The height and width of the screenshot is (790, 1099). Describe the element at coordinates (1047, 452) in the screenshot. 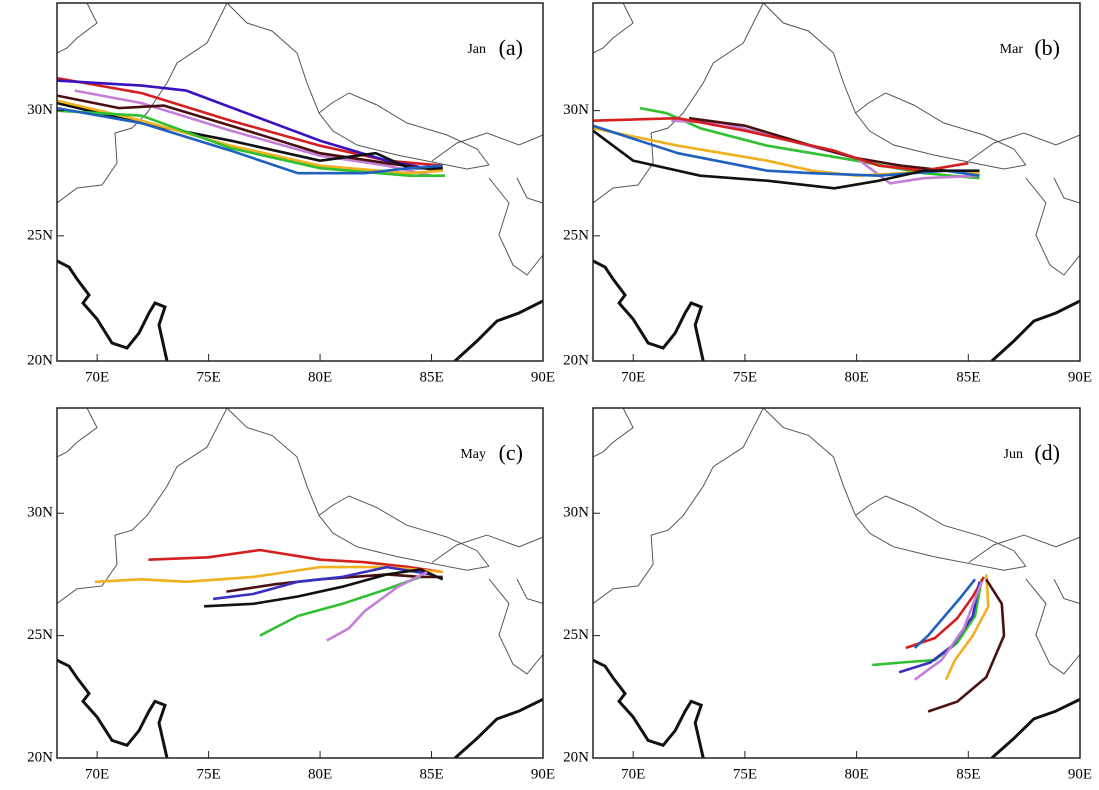

I see `panel-label: (d)` at that location.